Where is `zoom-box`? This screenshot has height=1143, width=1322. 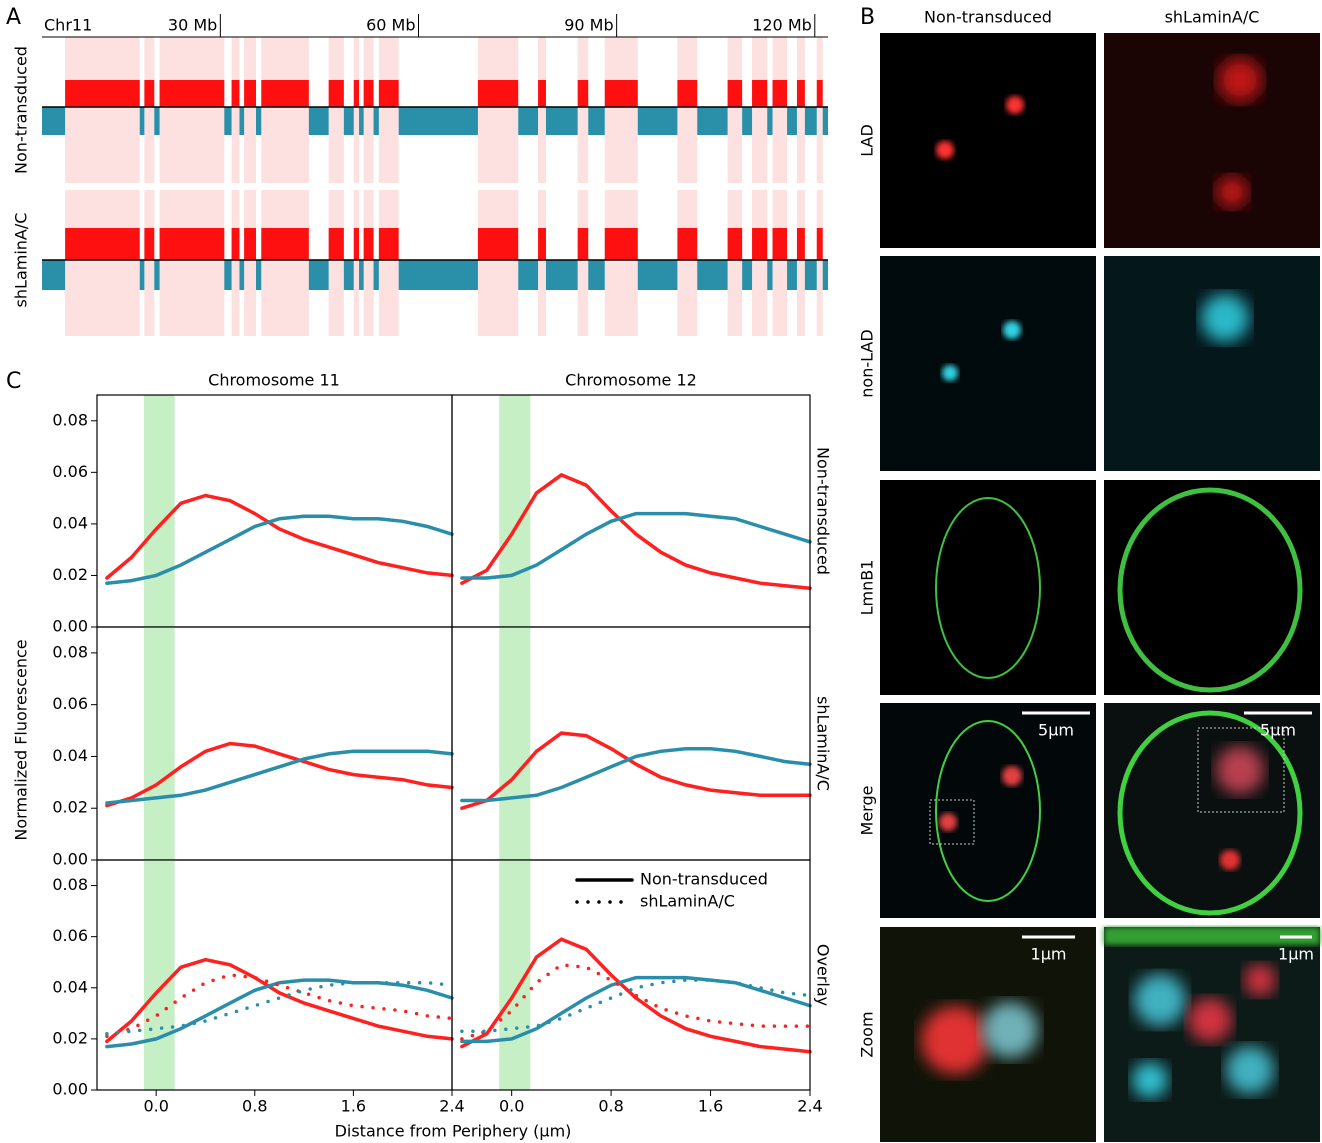
zoom-box is located at coordinates (952, 822).